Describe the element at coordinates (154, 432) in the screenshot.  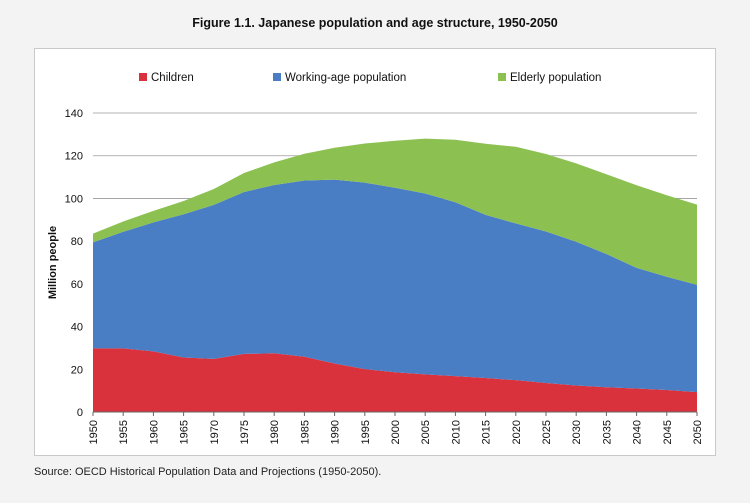
I see `x-tick-label: 1960` at that location.